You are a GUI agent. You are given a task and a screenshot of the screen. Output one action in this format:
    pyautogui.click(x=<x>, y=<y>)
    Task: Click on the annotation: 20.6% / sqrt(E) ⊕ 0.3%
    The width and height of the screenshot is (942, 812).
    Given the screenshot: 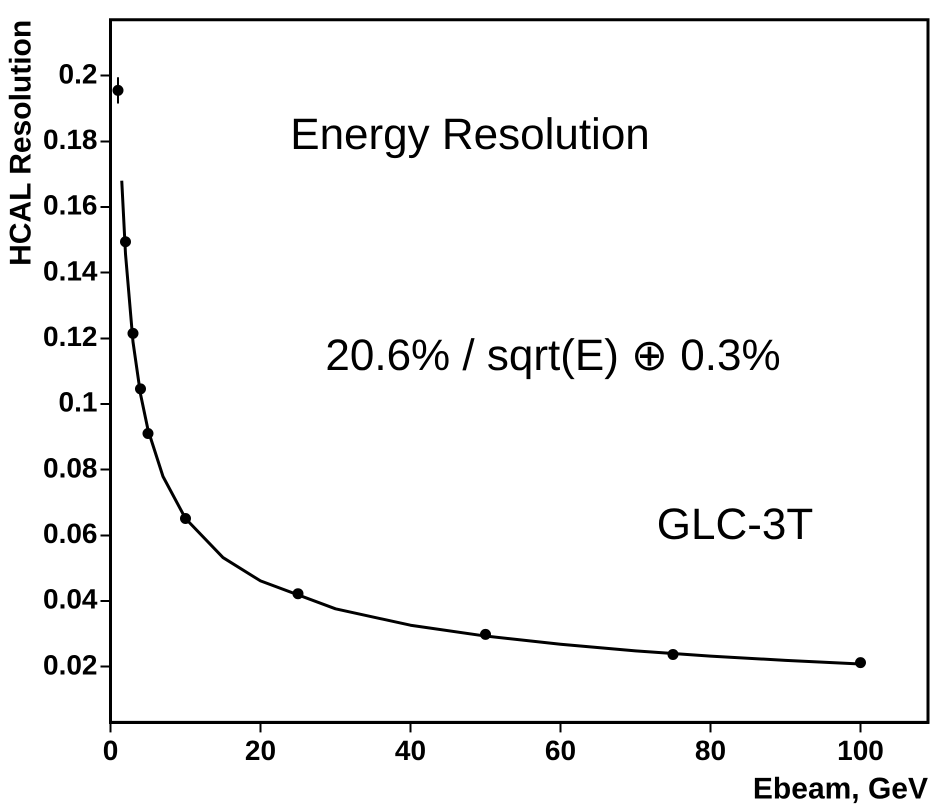 What is the action you would take?
    pyautogui.click(x=553, y=355)
    